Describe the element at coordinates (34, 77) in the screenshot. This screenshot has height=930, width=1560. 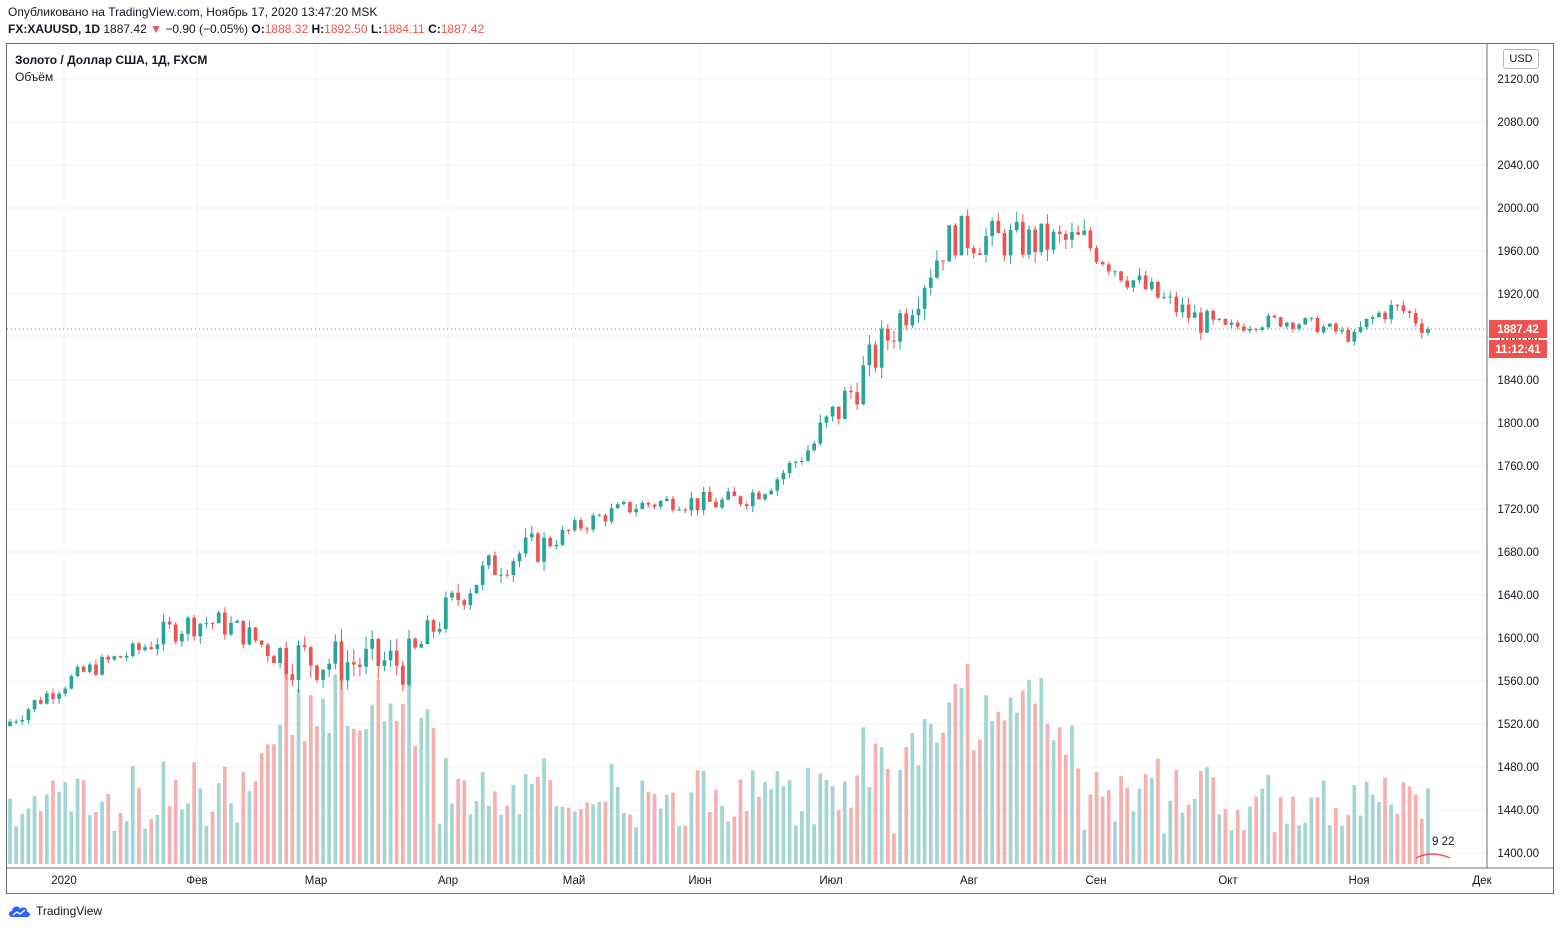
I see `volume-indicator-title: Объём` at that location.